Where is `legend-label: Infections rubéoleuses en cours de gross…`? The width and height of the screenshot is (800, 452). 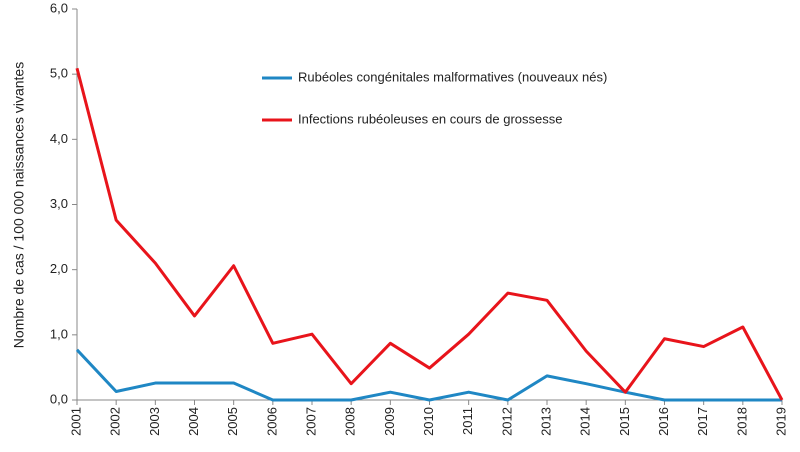
legend-label: Infections rubéoleuses en cours de gross… is located at coordinates (430, 118).